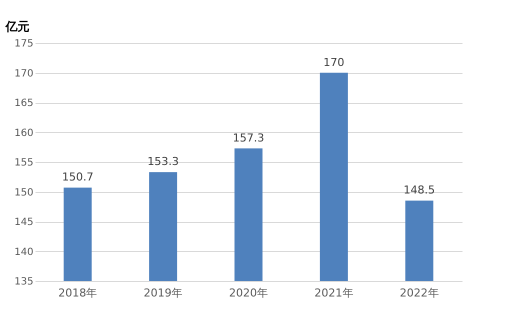 This screenshot has height=328, width=530. I want to click on y-tick-label: 165, so click(24, 103).